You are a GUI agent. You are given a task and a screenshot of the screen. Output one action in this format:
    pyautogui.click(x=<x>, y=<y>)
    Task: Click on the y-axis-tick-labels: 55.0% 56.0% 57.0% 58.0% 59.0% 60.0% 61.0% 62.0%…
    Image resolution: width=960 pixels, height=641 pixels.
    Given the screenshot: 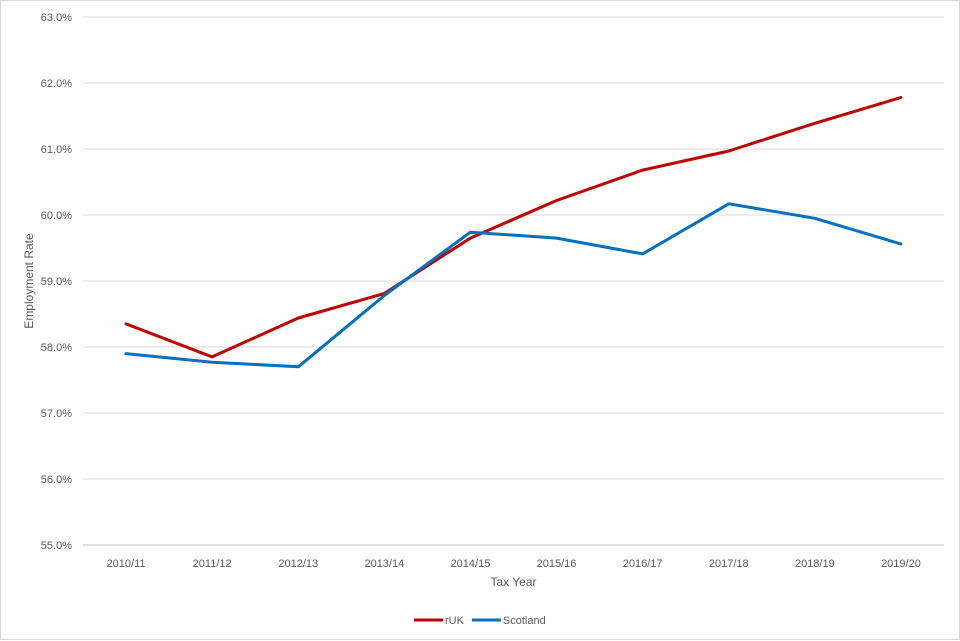 What is the action you would take?
    pyautogui.click(x=56, y=282)
    